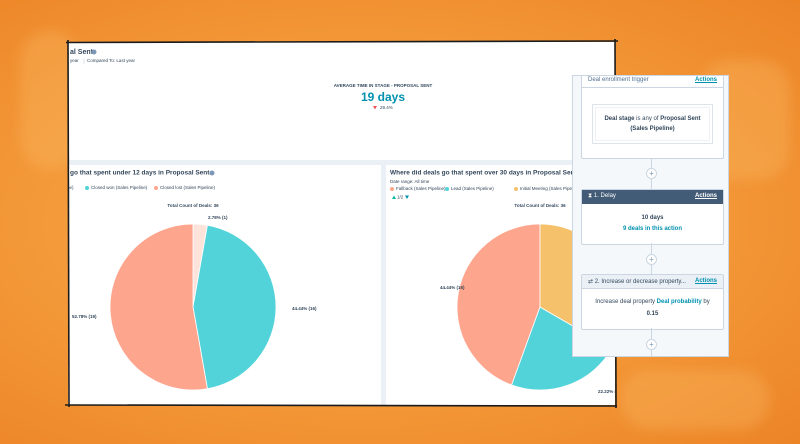 This screenshot has height=444, width=800. Describe the element at coordinates (695, 400) in the screenshot. I see `bg-shape` at that location.